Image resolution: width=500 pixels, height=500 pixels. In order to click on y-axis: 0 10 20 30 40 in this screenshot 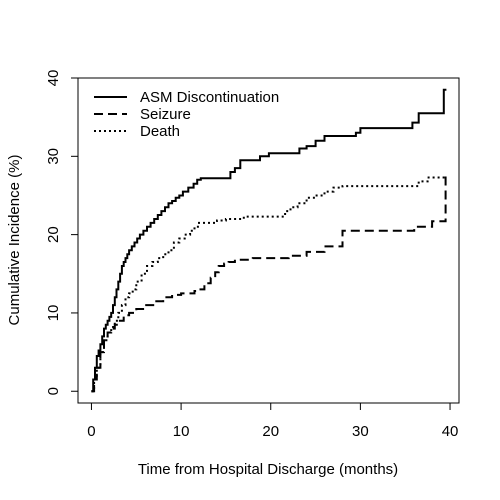, I will do `click(61, 232)`.